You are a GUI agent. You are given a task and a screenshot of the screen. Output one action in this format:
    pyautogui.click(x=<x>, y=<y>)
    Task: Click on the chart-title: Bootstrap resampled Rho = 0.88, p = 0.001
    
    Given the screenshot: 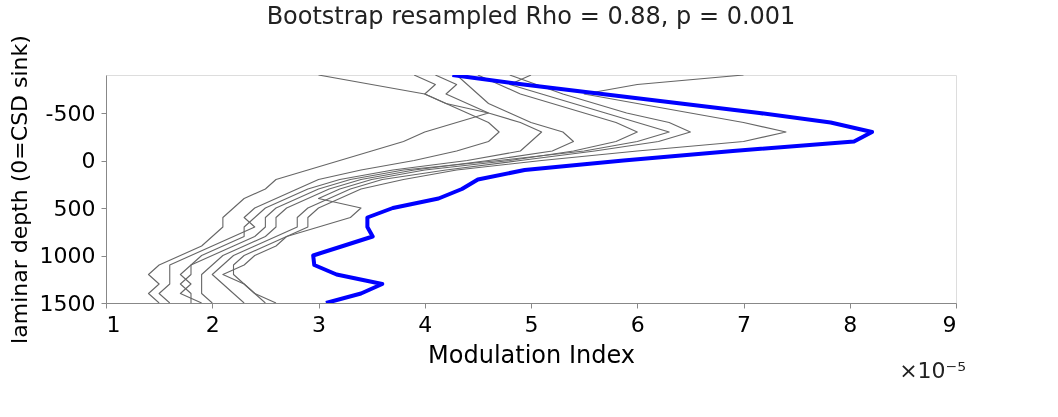 What is the action you would take?
    pyautogui.click(x=531, y=15)
    